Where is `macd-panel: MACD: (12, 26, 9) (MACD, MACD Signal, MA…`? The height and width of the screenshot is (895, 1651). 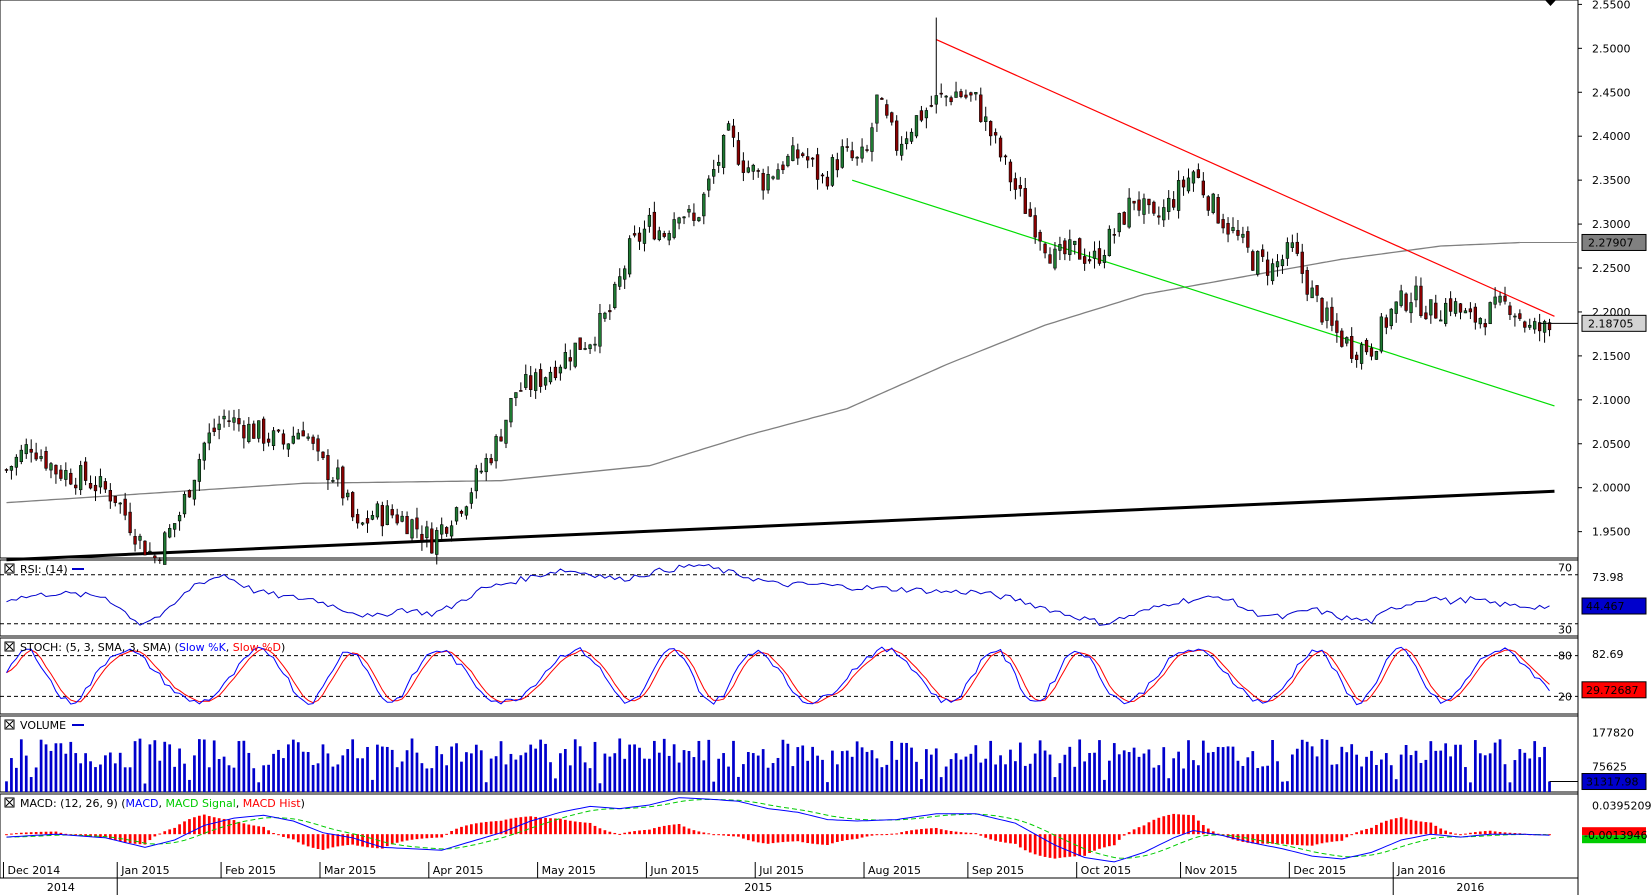 macd-panel: MACD: (12, 26, 9) (MACD, MACD Signal, MA… is located at coordinates (827, 830).